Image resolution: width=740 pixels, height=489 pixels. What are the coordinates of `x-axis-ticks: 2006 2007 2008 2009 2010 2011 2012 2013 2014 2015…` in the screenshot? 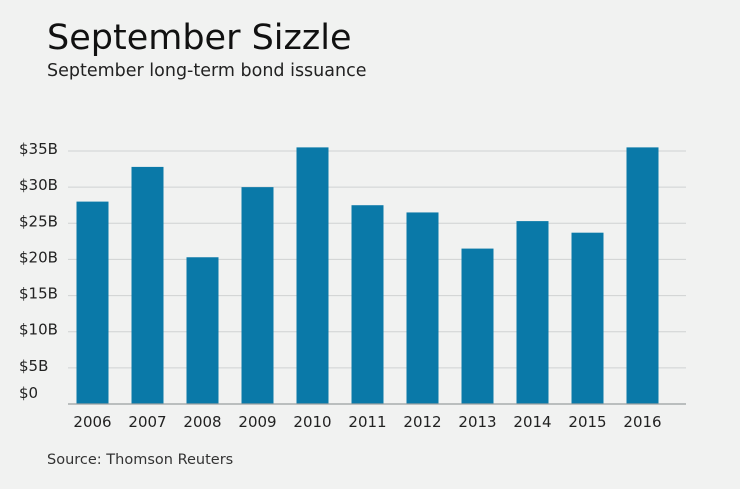 It's located at (367, 422).